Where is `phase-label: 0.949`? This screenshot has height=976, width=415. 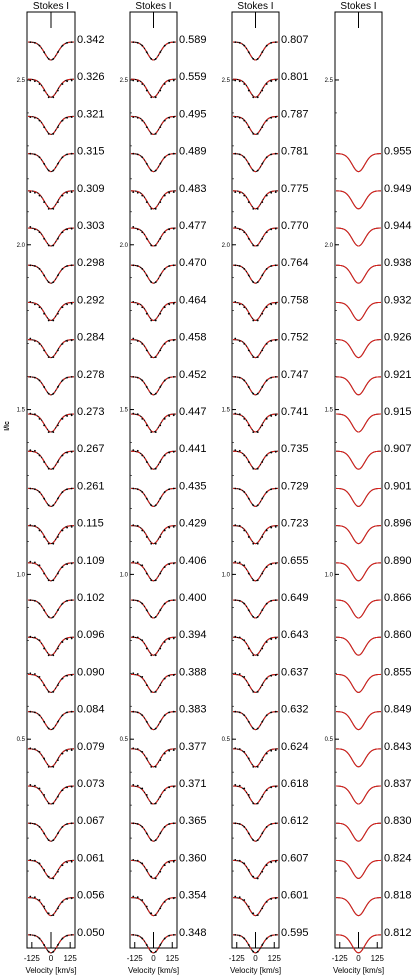 phase-label: 0.949 is located at coordinates (398, 189).